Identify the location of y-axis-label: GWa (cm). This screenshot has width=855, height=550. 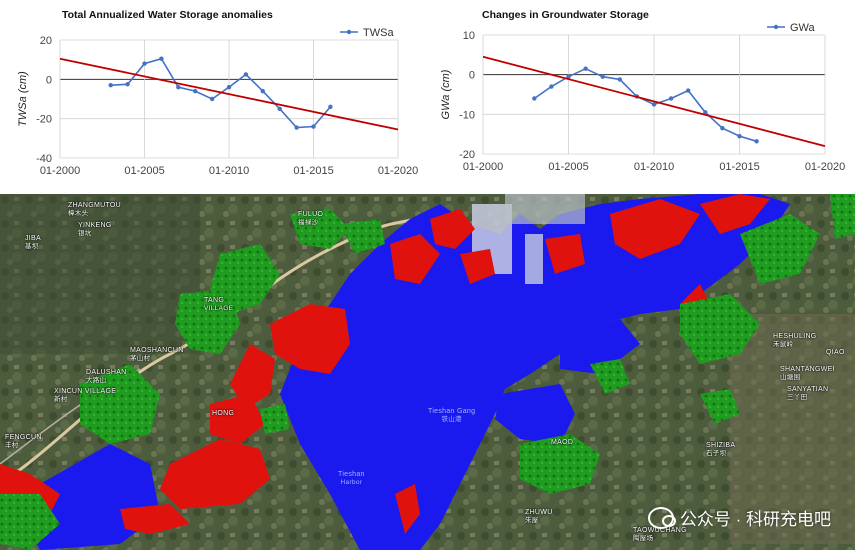
(446, 94).